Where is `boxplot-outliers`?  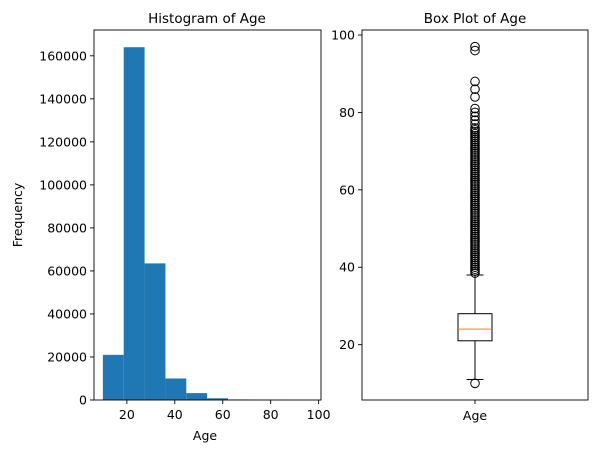 boxplot-outliers is located at coordinates (475, 215).